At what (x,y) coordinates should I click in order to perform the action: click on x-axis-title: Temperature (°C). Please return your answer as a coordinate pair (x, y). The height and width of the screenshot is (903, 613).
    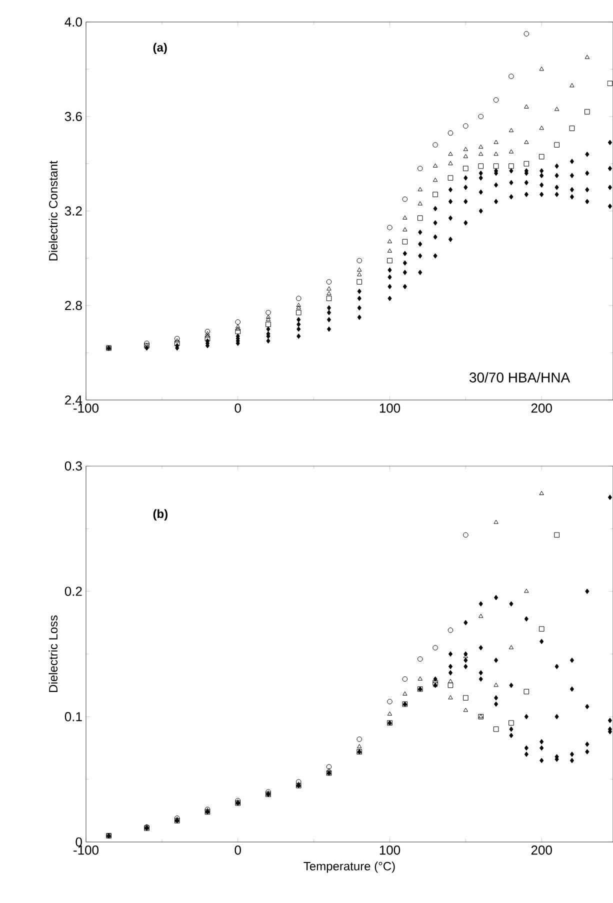
    Looking at the image, I should click on (349, 867).